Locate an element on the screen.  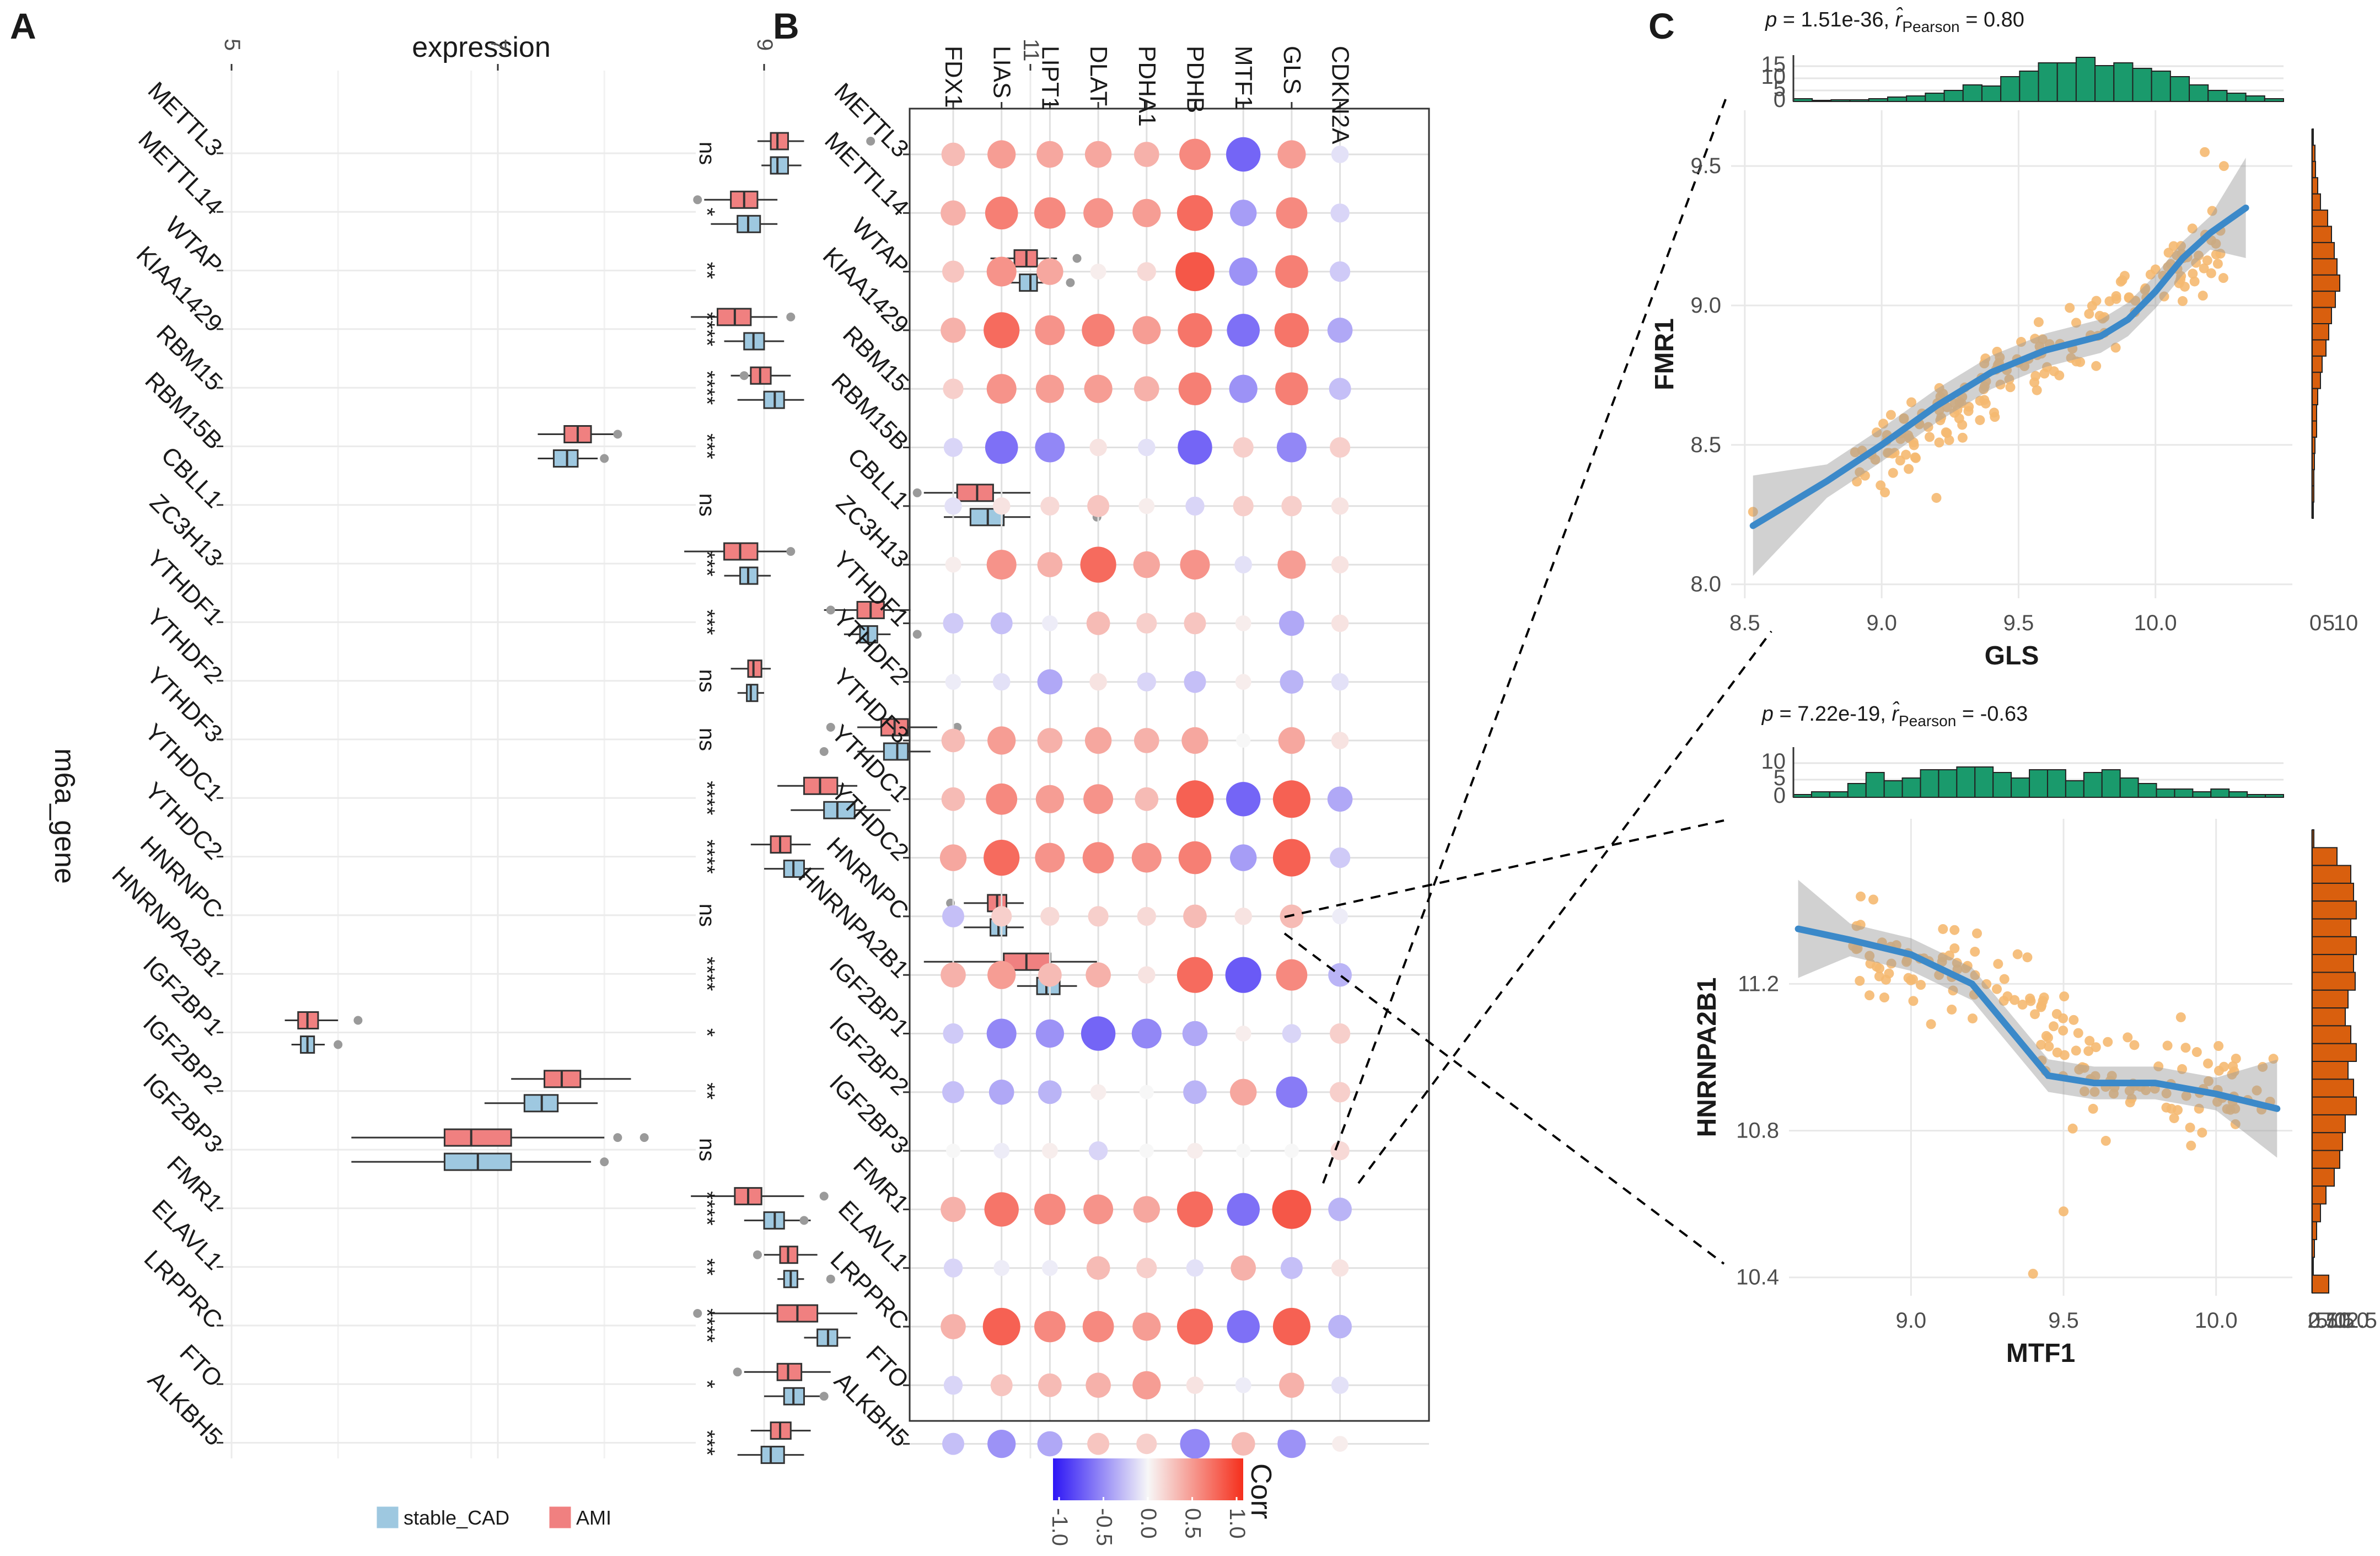
scatter-ylabel: HNRNPA2B1 is located at coordinates (1708, 1058).